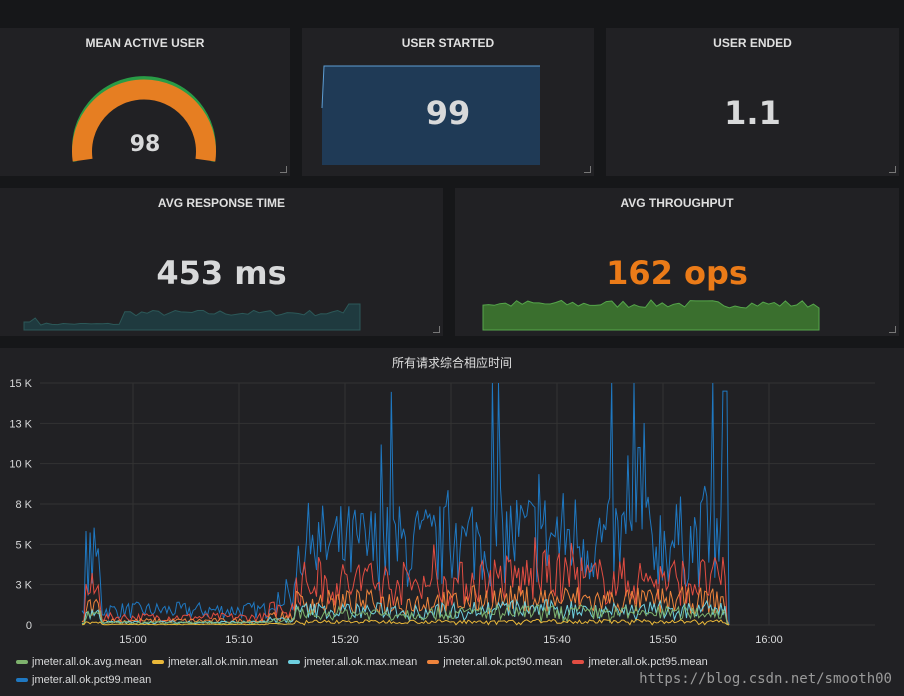 This screenshot has width=904, height=696. Describe the element at coordinates (239, 640) in the screenshot. I see `x-tick-label: 15:10` at that location.